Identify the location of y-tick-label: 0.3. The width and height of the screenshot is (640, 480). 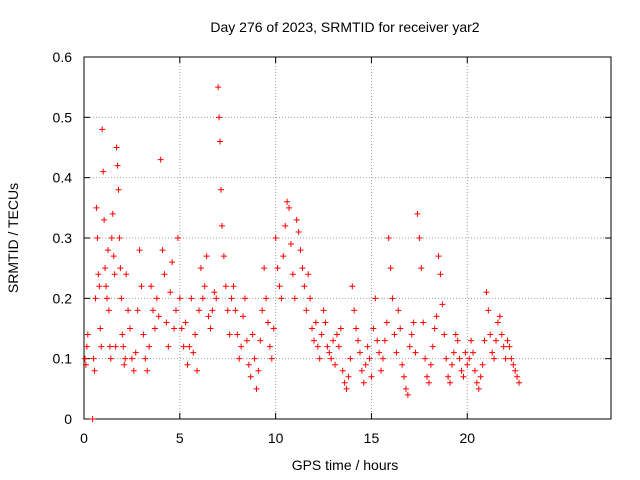
(63, 238).